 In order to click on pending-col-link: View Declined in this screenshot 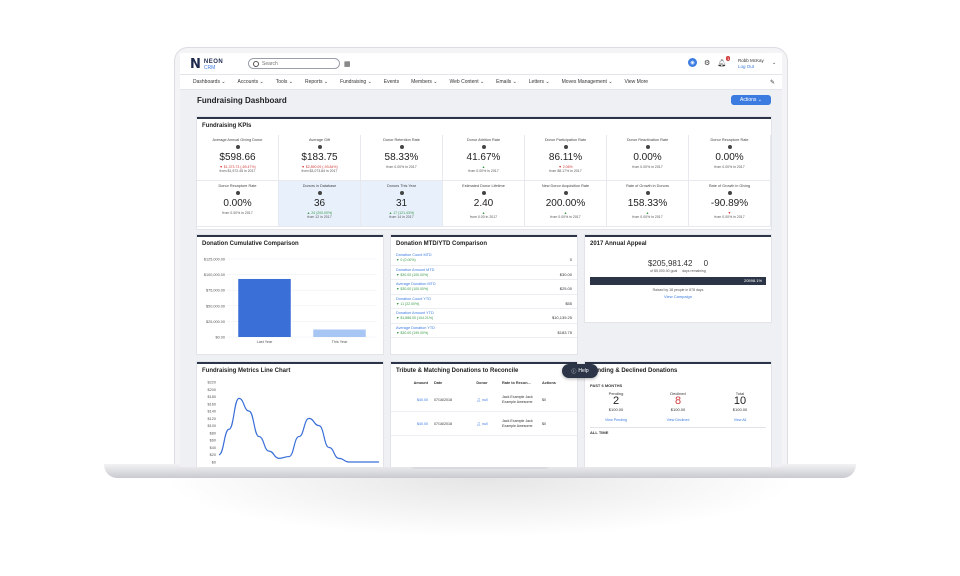, I will do `click(678, 420)`.